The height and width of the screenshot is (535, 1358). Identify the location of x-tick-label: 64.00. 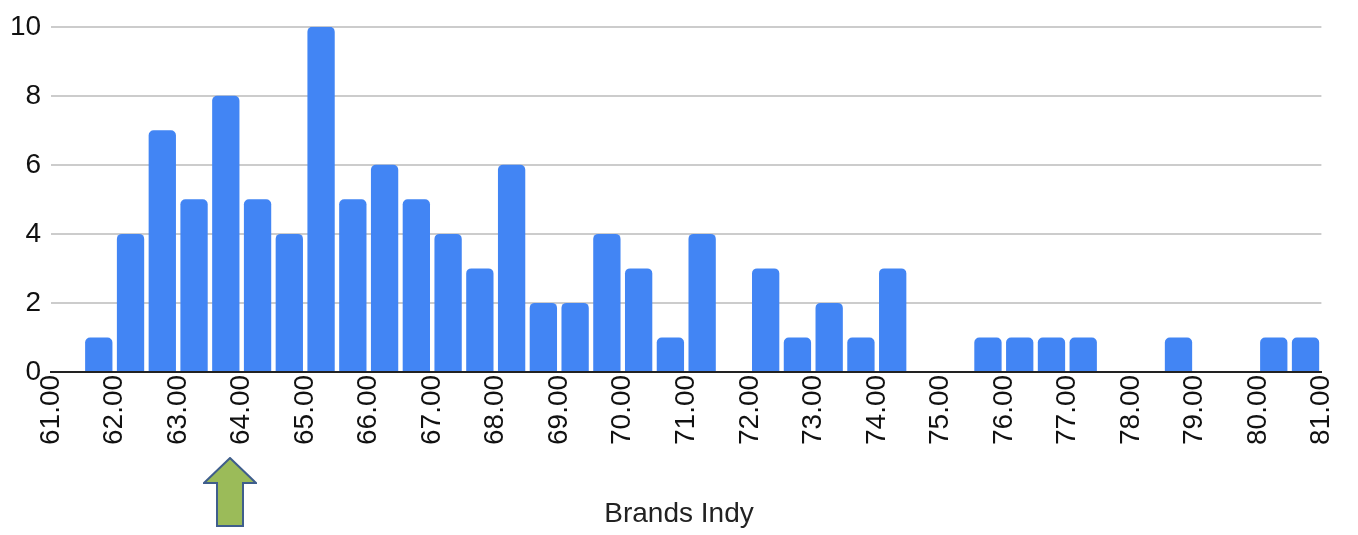
(240, 410).